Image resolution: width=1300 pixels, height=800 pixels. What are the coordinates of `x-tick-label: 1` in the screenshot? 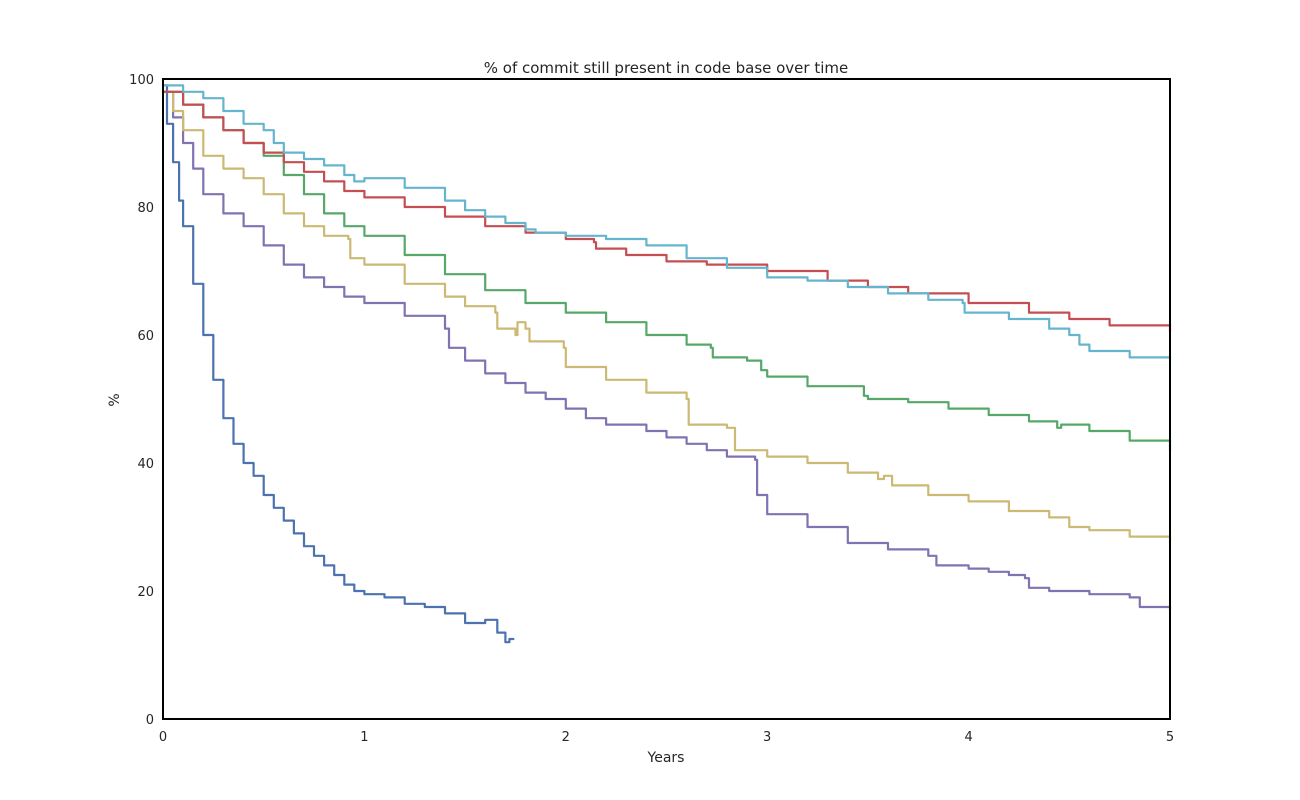 It's located at (364, 737).